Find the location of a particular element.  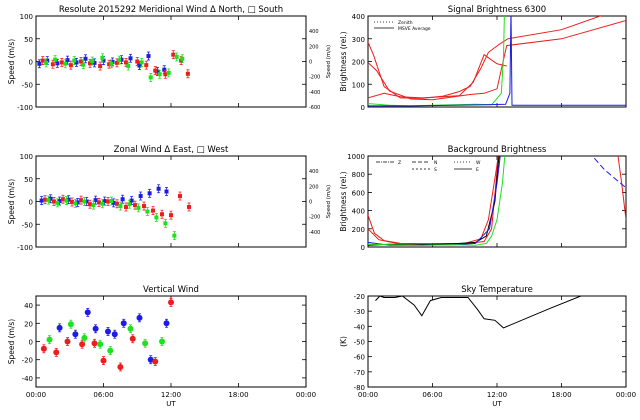

y-tick-label: -20 is located at coordinates (27, 361).